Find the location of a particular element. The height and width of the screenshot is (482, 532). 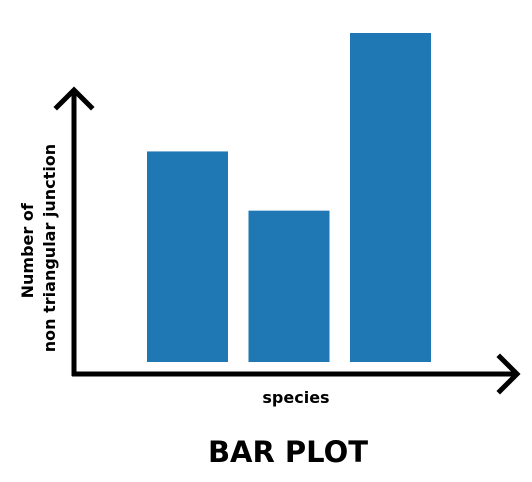

y-axis-label-line-2: non triangular junction is located at coordinates (49, 248).